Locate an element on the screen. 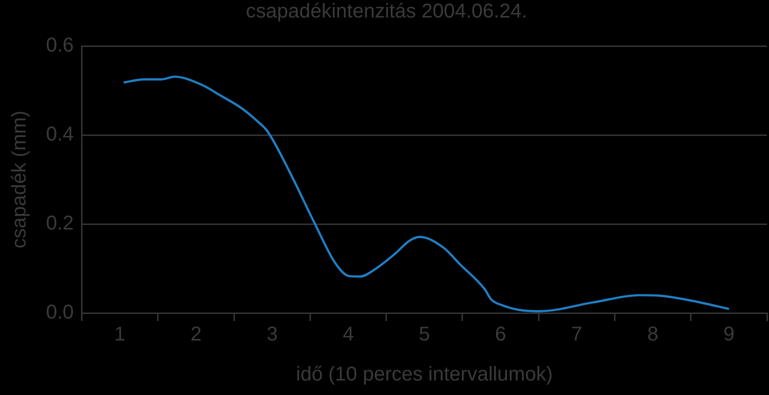 This screenshot has width=769, height=395. x-tick-label: 8 is located at coordinates (652, 335).